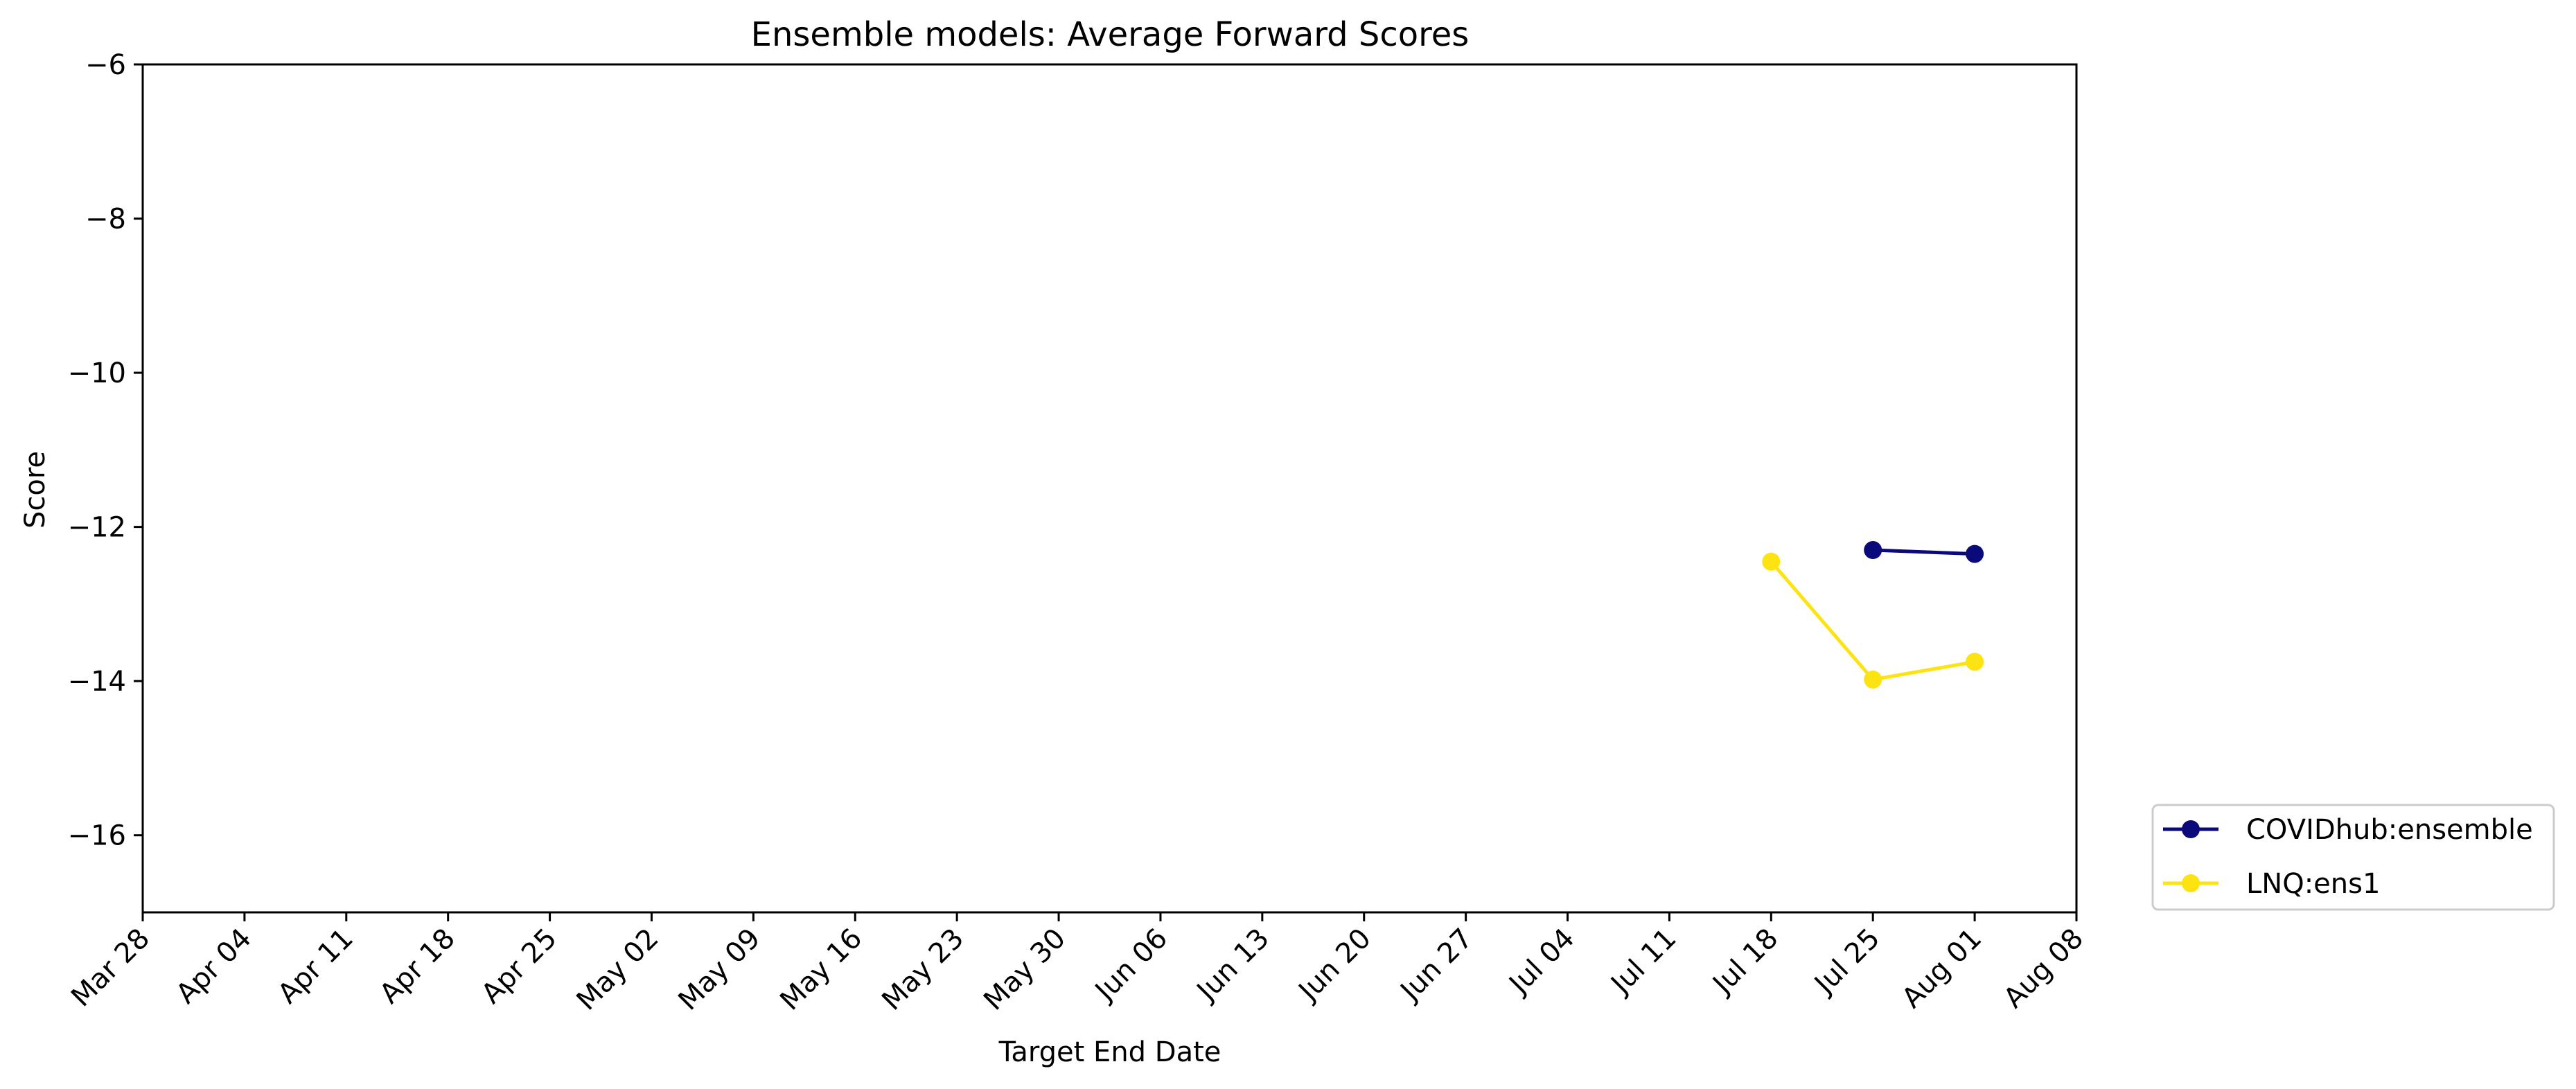  What do you see at coordinates (105, 65) in the screenshot?
I see `y-tick-label: −6` at bounding box center [105, 65].